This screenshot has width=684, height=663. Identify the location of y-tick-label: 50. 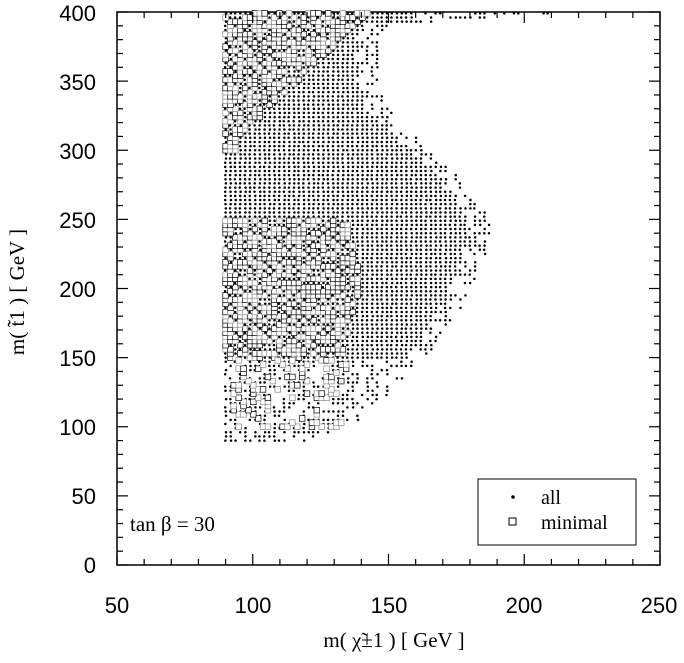
(84, 496).